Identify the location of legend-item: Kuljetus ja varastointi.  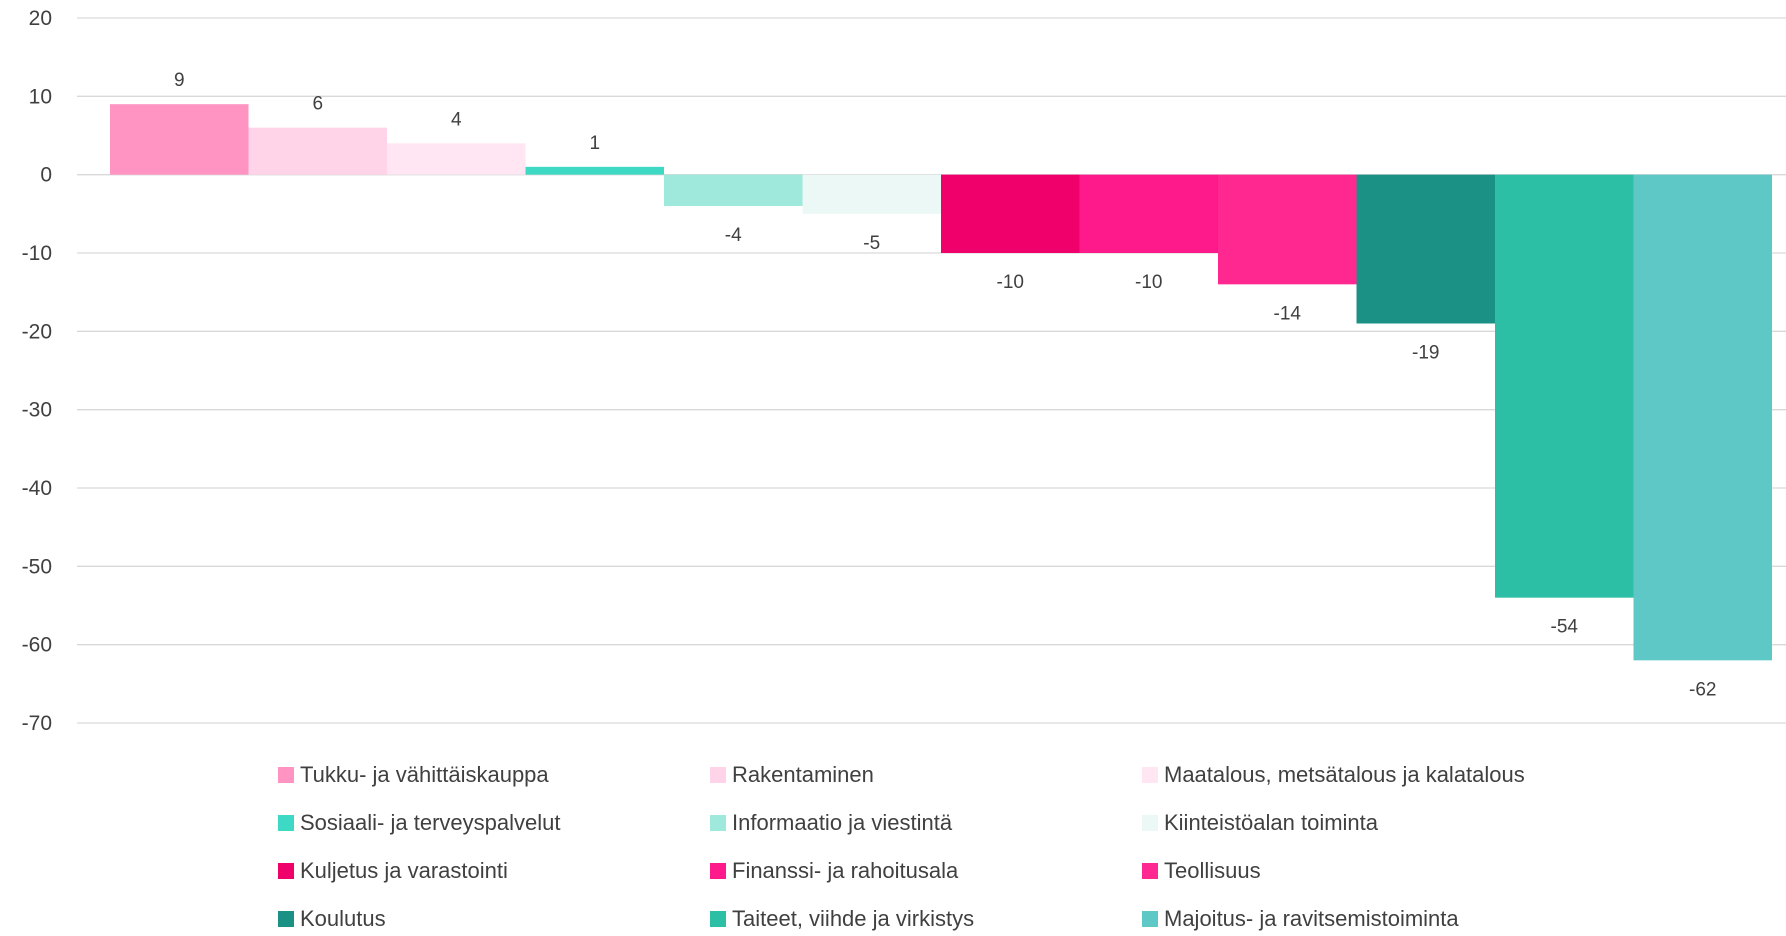
(494, 871).